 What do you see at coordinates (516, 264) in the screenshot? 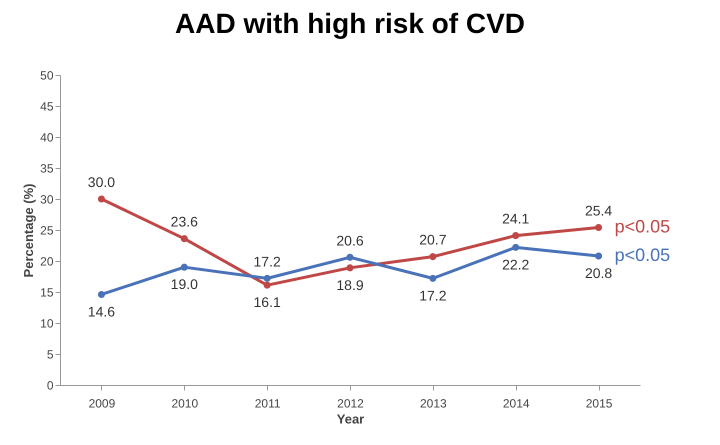
I see `data-label: 22.2` at bounding box center [516, 264].